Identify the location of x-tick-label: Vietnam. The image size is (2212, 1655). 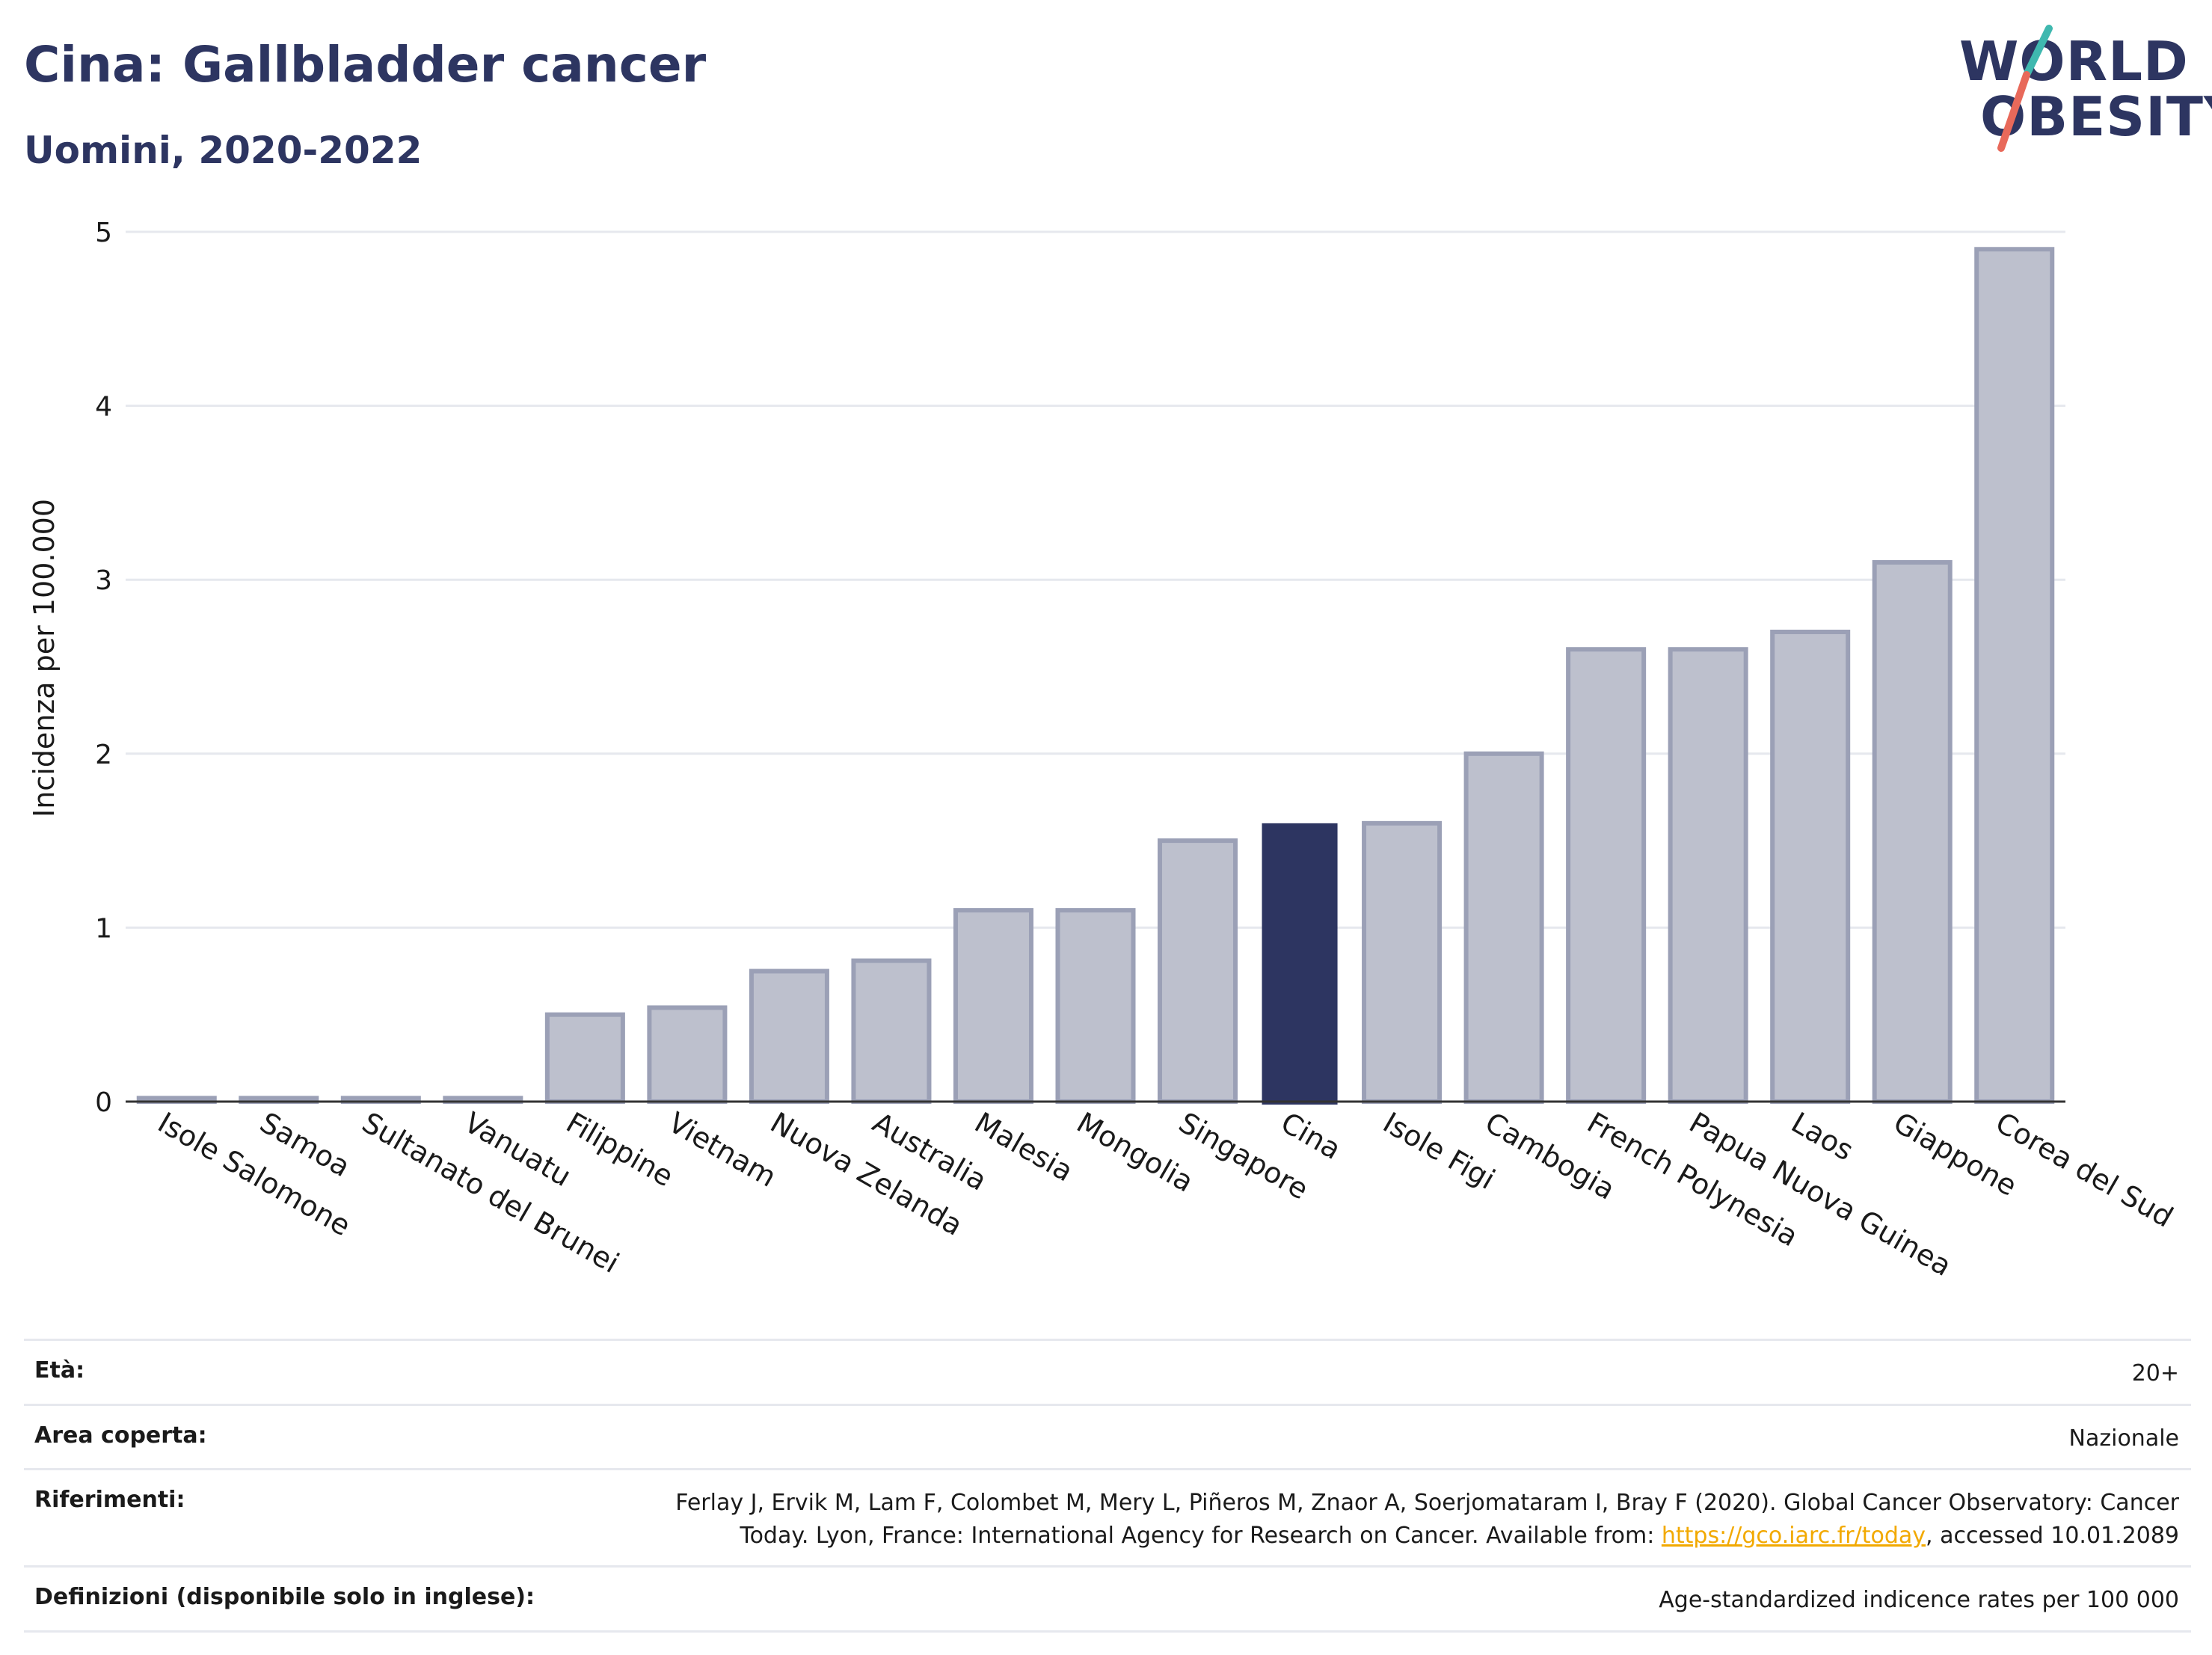
(722, 1150).